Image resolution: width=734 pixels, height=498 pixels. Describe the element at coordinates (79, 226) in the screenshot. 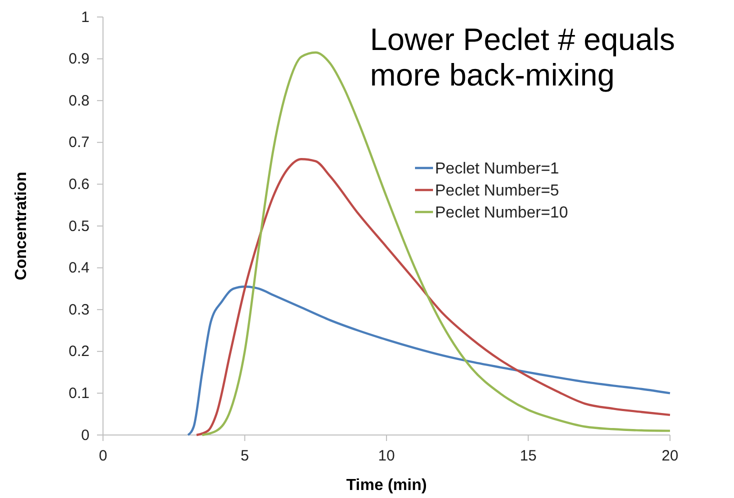

I see `y-tick-label: 0.5` at that location.